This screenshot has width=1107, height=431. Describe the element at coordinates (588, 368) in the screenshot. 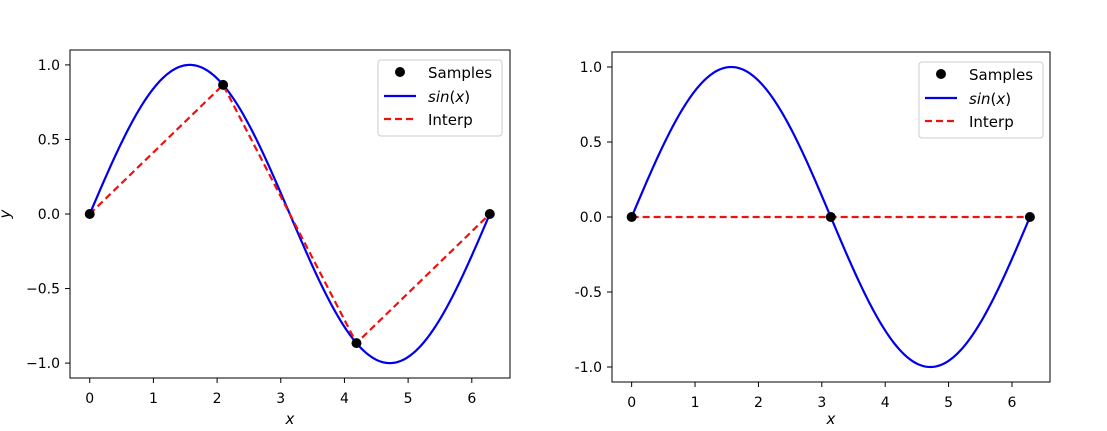

I see `y-tick-label: -1.0` at that location.